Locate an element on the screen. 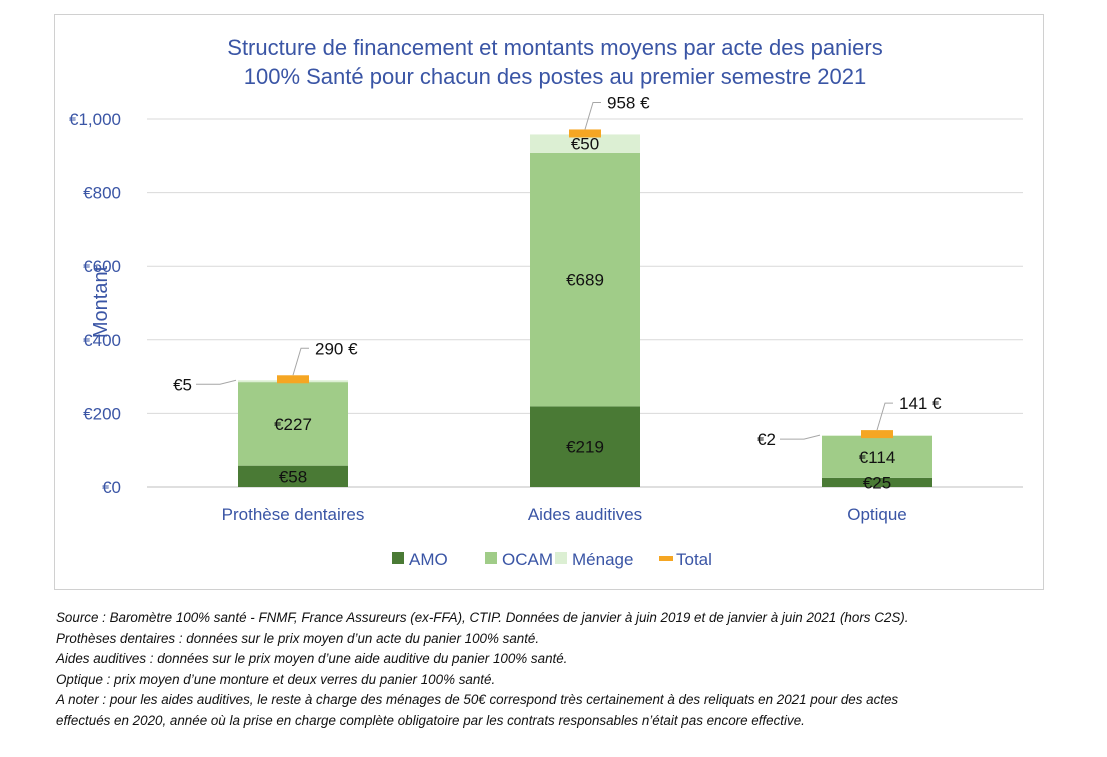 This screenshot has width=1107, height=757. y-tick-label: €400 is located at coordinates (102, 340).